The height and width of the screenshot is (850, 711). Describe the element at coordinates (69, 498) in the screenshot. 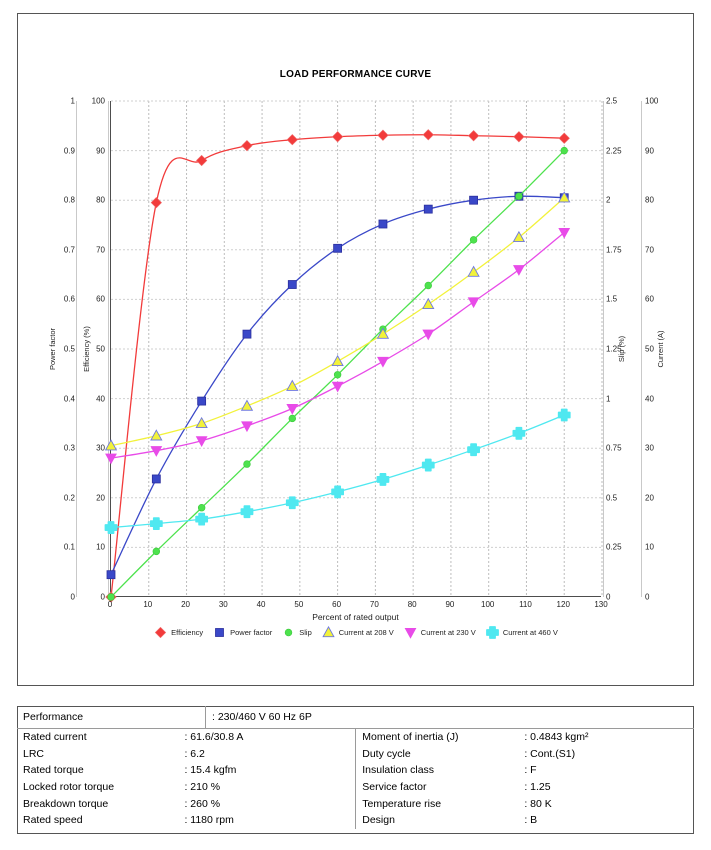

I see `axis-tick: 0.2` at that location.